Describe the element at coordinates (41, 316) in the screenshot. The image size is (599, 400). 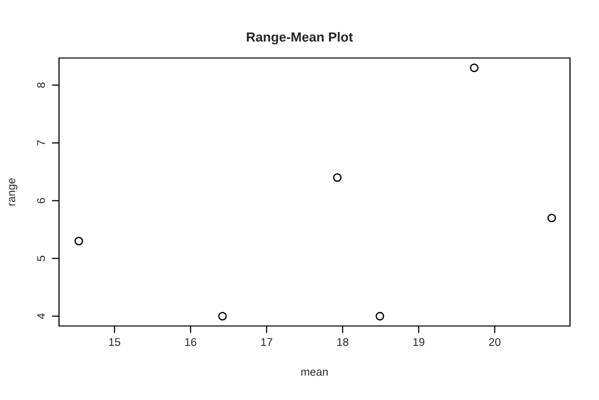
I see `y-tick-label: 4` at that location.